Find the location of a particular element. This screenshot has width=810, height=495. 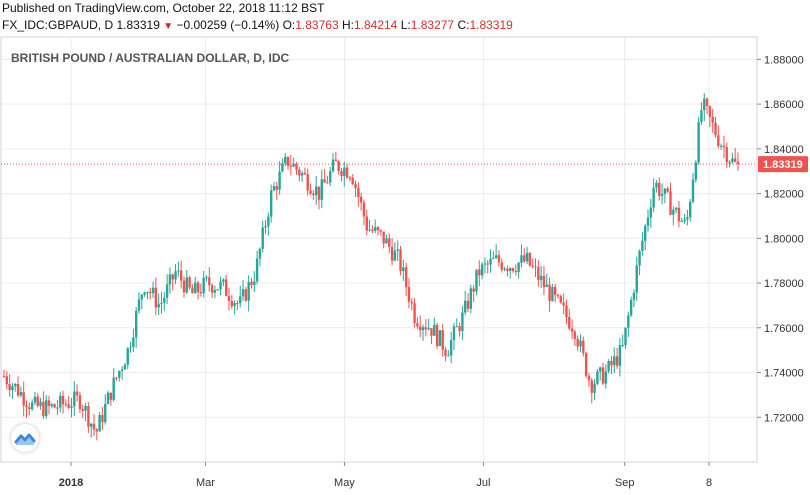

open-value: 1.83763 is located at coordinates (317, 25).